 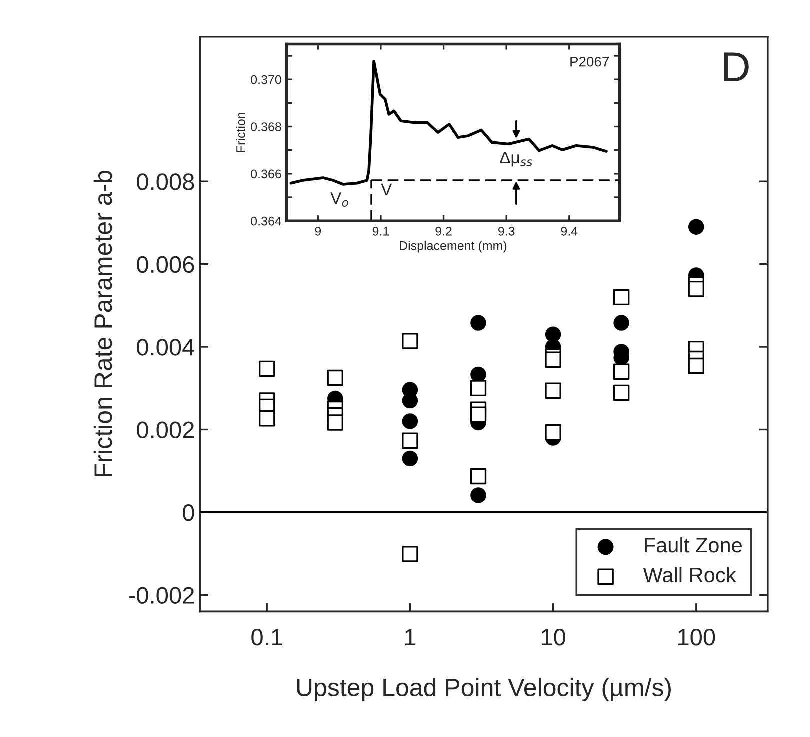 I want to click on legend-label: Fault Zone, so click(x=693, y=545).